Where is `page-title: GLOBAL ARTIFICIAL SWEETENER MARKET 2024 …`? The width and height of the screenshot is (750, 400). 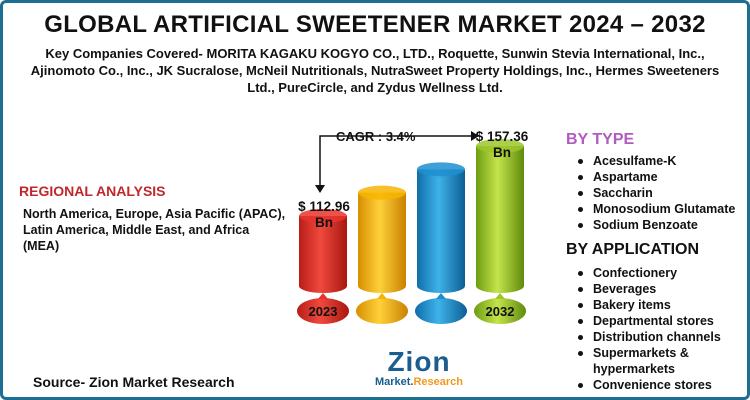 page-title: GLOBAL ARTIFICIAL SWEETENER MARKET 2024 … is located at coordinates (375, 24).